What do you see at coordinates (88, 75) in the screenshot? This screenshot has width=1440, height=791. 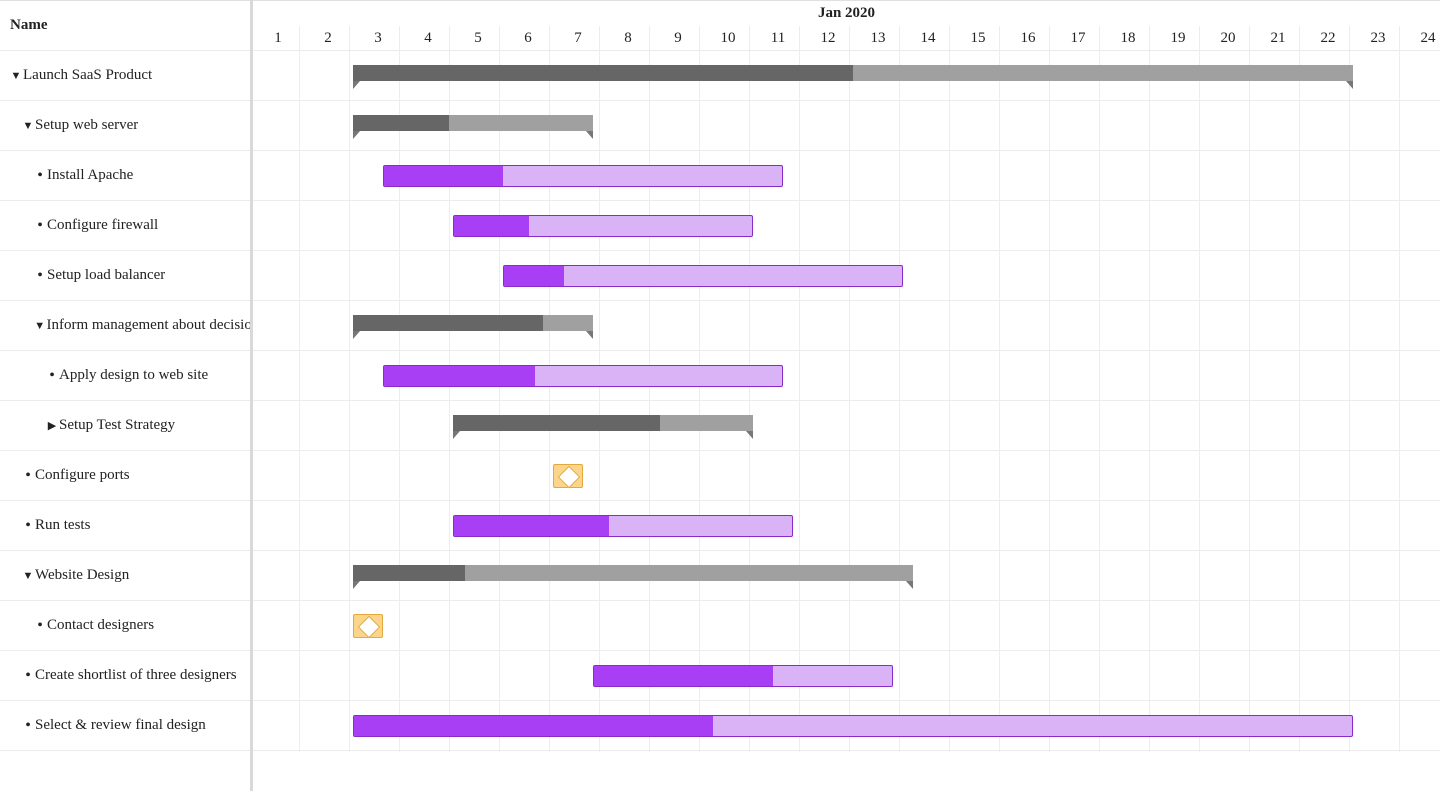 I see `task-name: Launch SaaS Product` at bounding box center [88, 75].